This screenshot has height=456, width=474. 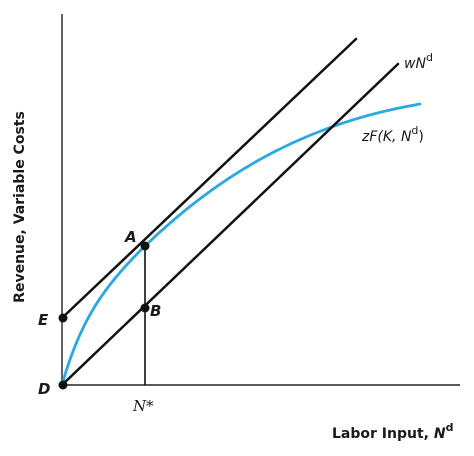 What do you see at coordinates (145, 246) in the screenshot?
I see `point-A` at bounding box center [145, 246].